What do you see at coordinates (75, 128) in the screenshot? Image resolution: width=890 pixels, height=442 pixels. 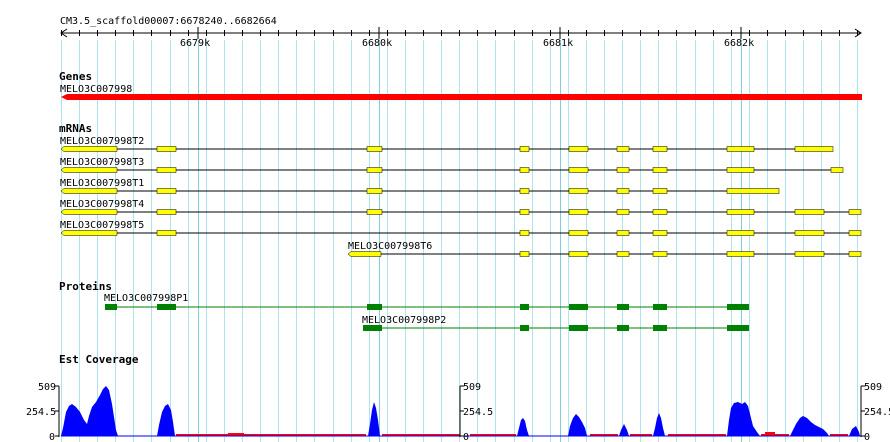 I see `track-title-mrnas: mRNAs` at bounding box center [75, 128].